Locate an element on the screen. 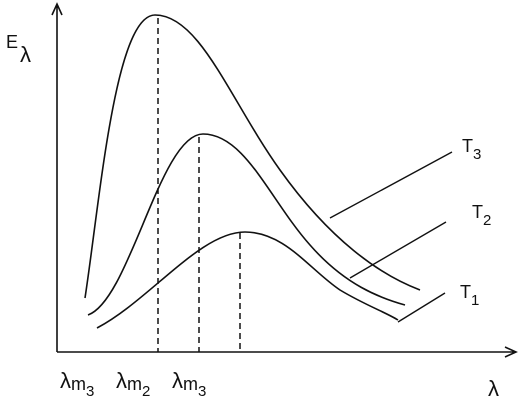 This screenshot has height=406, width=518. curve-t1 is located at coordinates (247, 280).